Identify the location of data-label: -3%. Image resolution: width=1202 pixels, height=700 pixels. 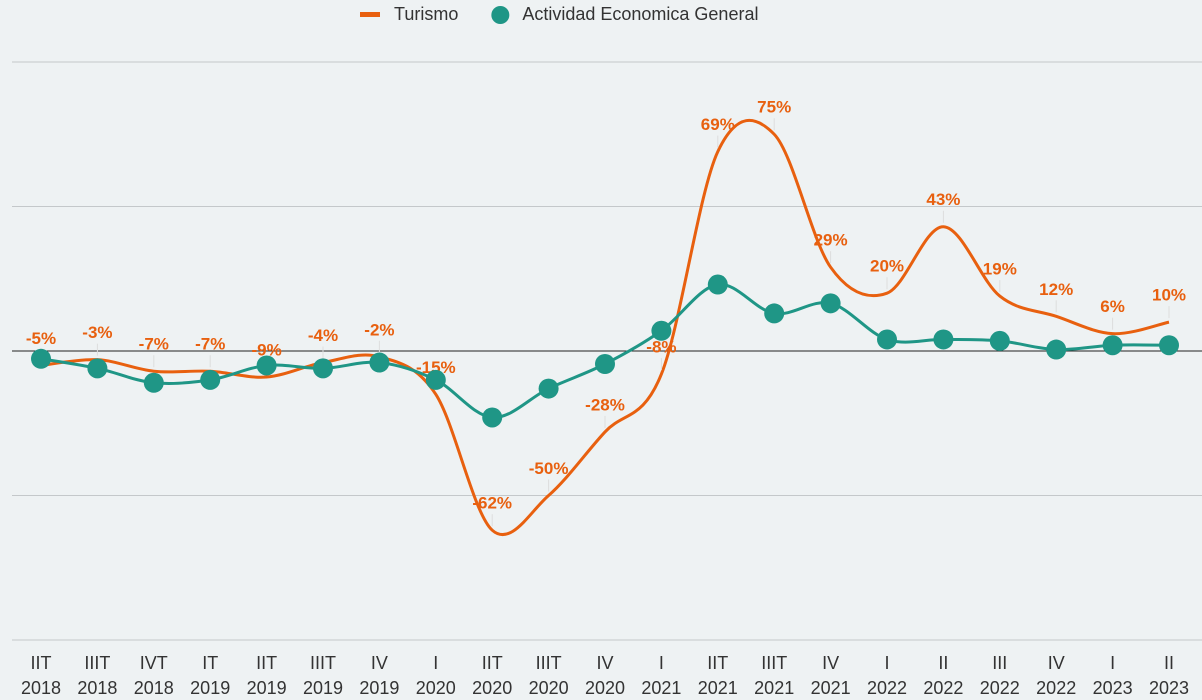
(97, 332).